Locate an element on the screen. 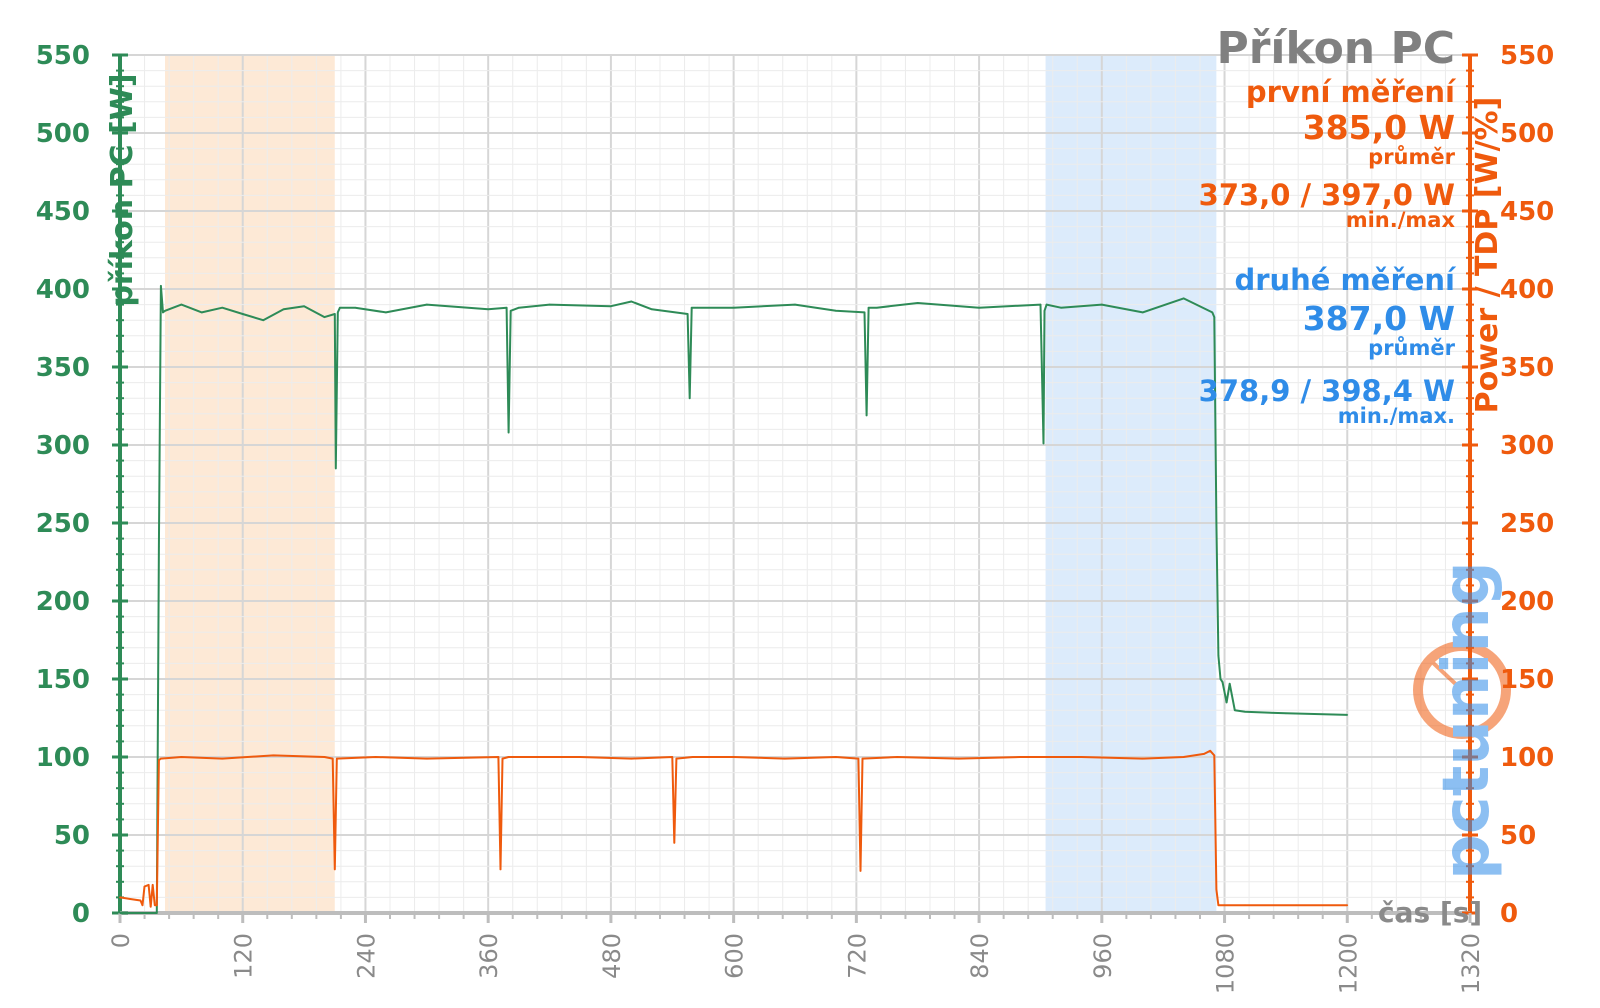 The height and width of the screenshot is (1008, 1600). x-tick-label: 960 is located at coordinates (1103, 956).